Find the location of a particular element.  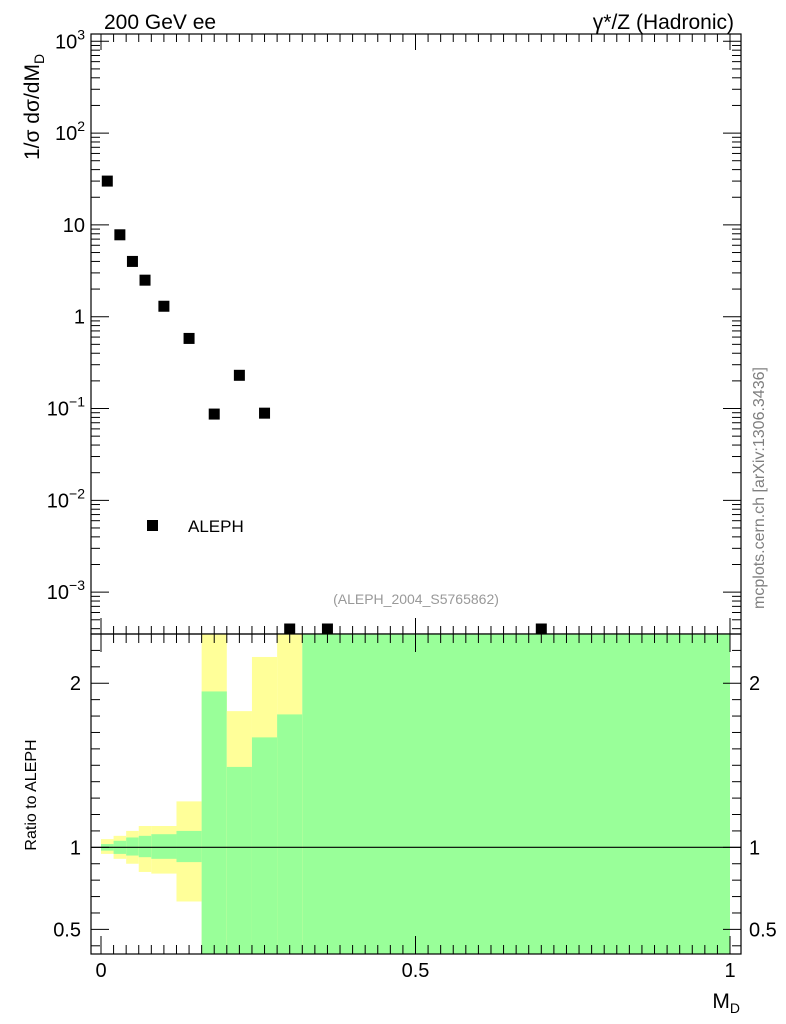

ratio-y-tick-label: 2 is located at coordinates (75, 684).